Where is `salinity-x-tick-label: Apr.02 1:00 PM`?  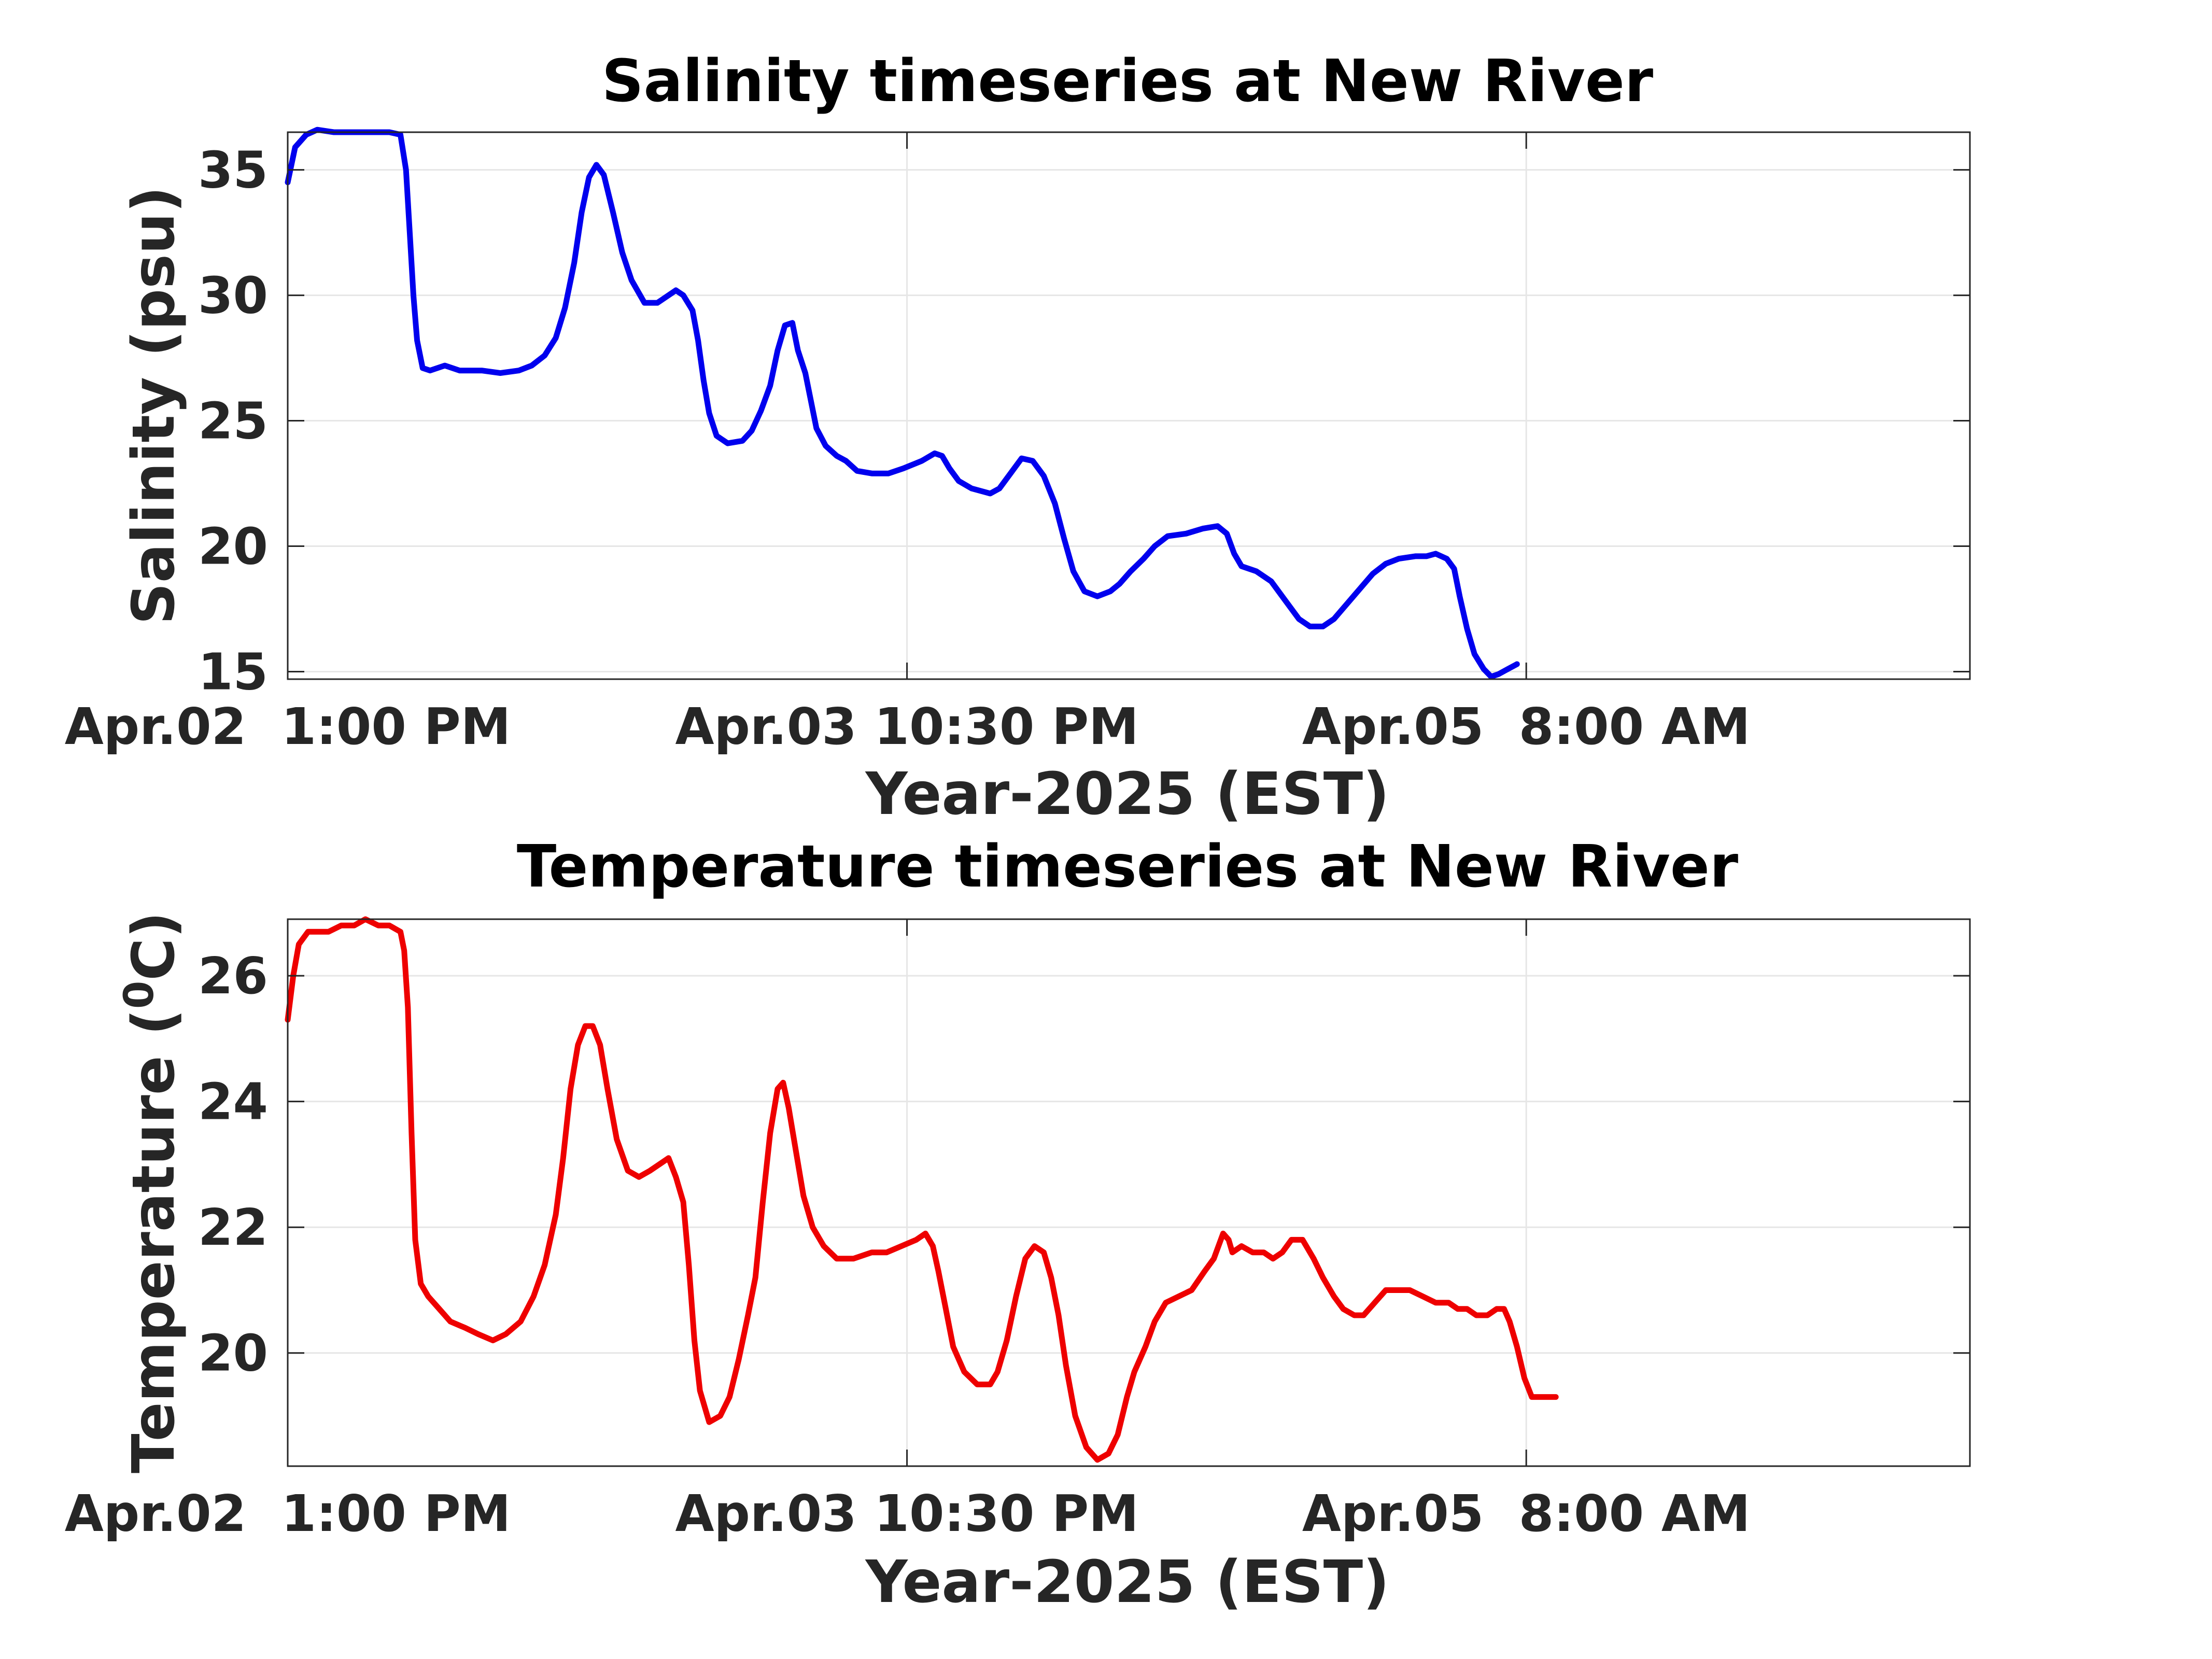 salinity-x-tick-label: Apr.02 1:00 PM is located at coordinates (288, 727).